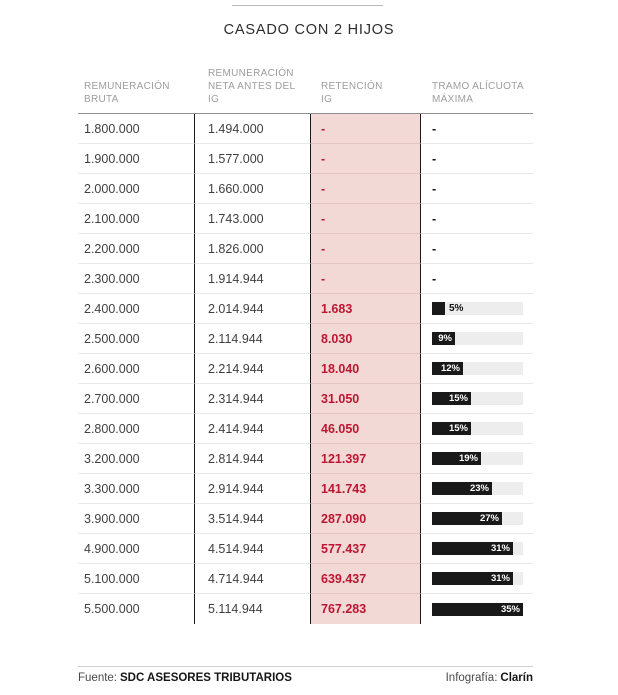  I want to click on tramo-bar: 35%, so click(477, 609).